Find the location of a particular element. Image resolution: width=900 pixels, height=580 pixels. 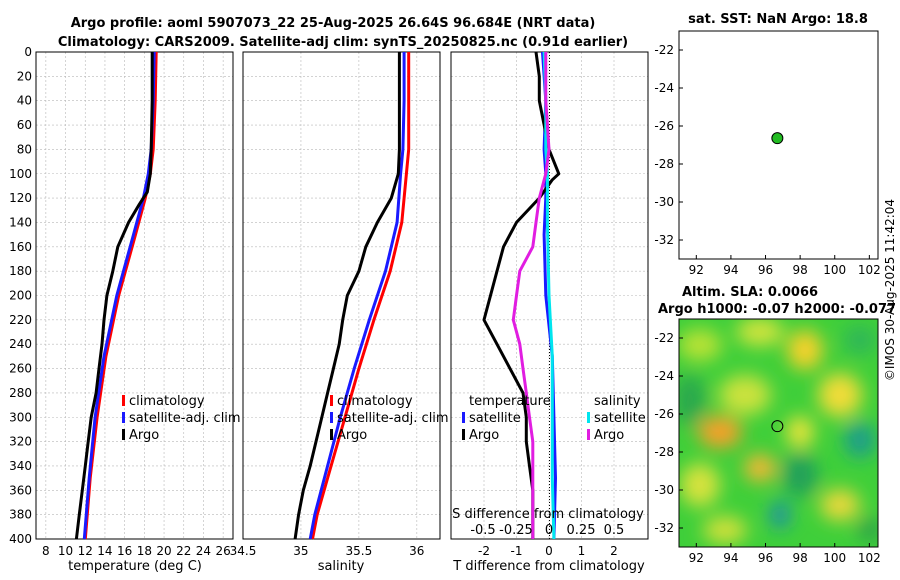

depth-tick-label: 80 is located at coordinates (24, 149).